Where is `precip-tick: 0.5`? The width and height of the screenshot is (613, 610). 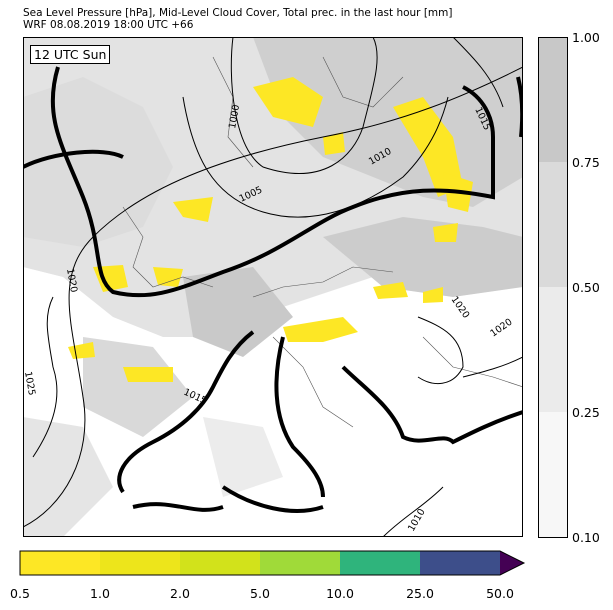
precip-tick: 0.5 is located at coordinates (20, 593).